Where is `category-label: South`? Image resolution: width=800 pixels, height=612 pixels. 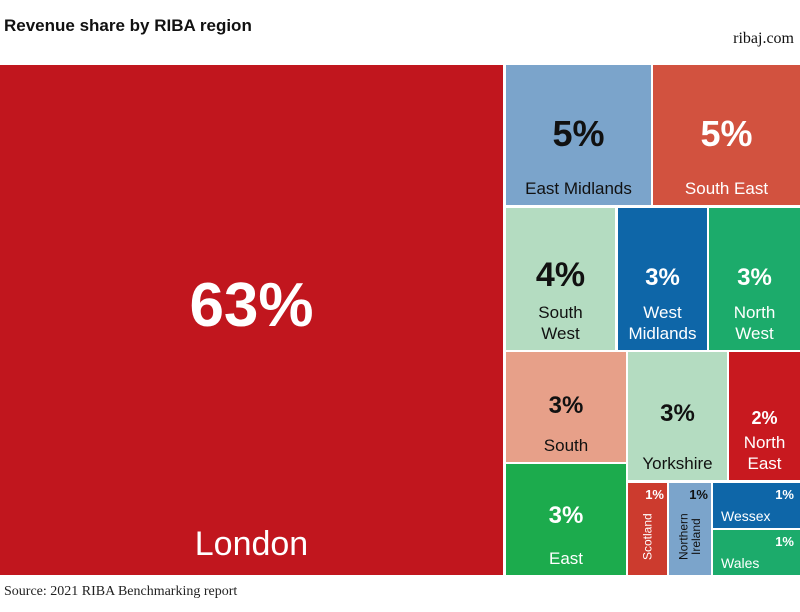 category-label: South is located at coordinates (566, 445).